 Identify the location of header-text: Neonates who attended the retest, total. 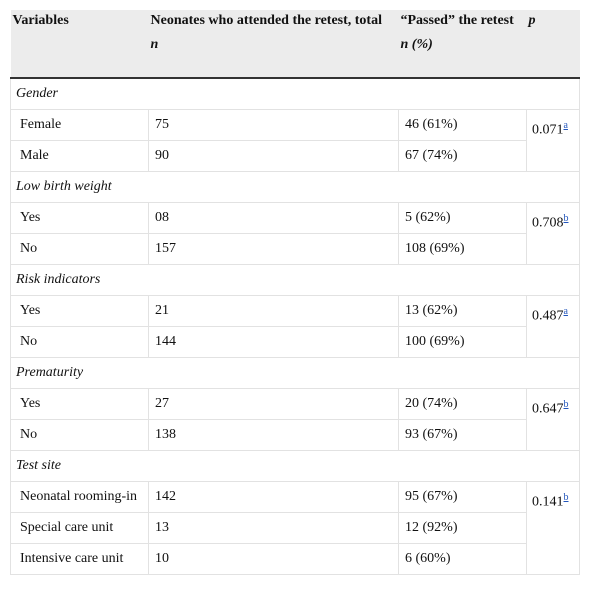
(266, 20).